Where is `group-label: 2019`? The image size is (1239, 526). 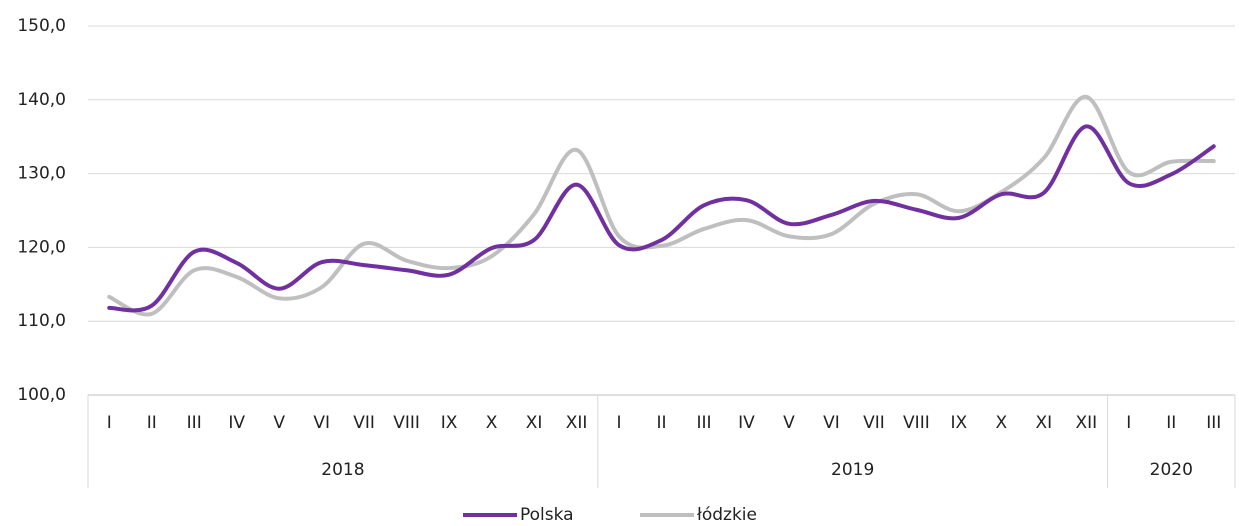
group-label: 2019 is located at coordinates (852, 470).